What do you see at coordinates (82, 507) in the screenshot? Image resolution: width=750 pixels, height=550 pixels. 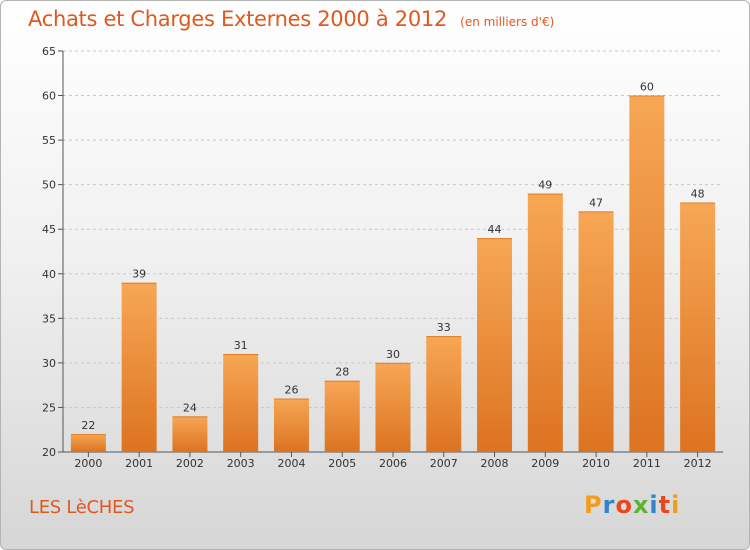 I see `commune-name: LES LèCHES` at bounding box center [82, 507].